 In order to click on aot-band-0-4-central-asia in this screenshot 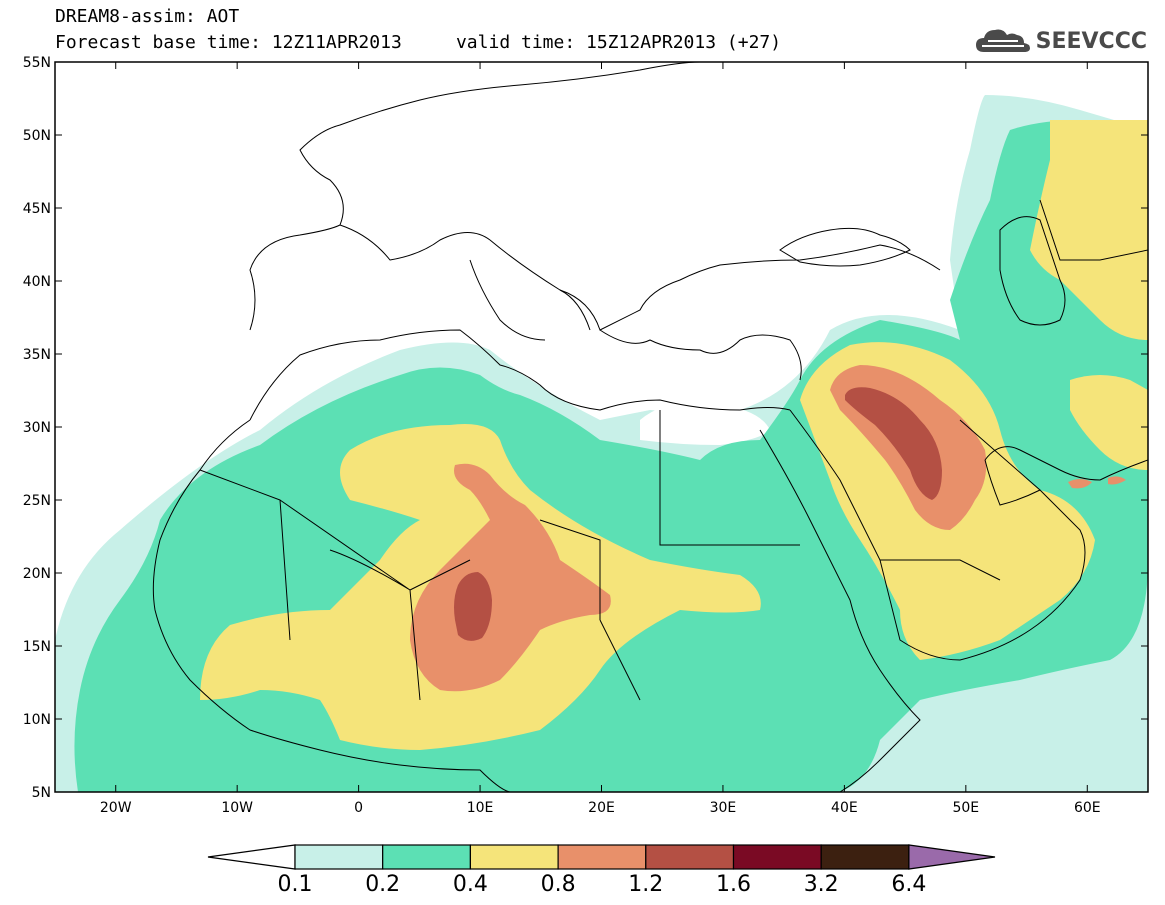, I will do `click(1089, 230)`.